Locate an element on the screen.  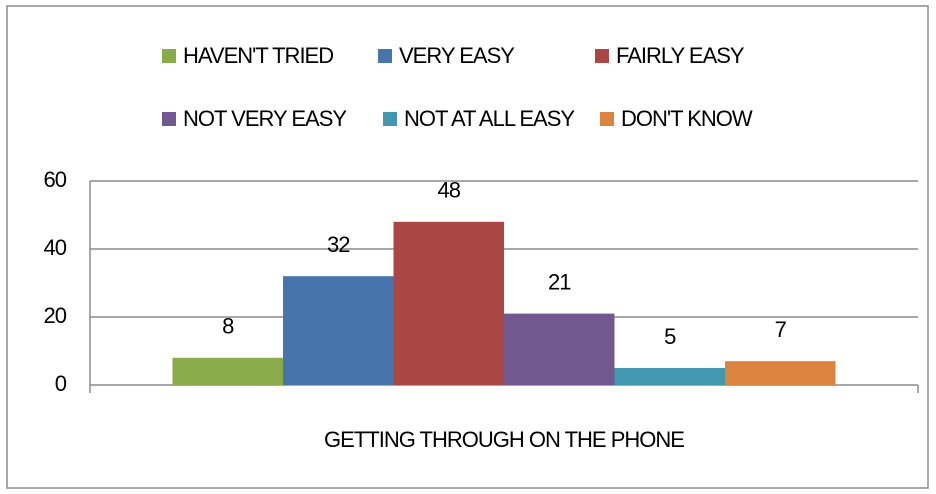
legend-label: FAIRLY EASY is located at coordinates (680, 55).